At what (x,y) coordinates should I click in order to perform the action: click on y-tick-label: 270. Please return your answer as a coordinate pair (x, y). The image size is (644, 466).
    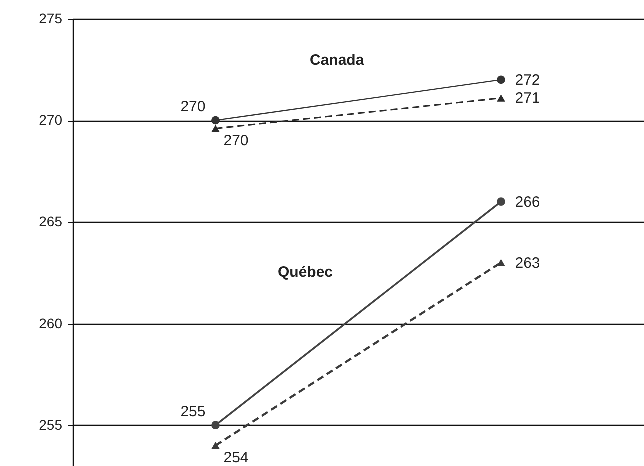
    Looking at the image, I should click on (51, 120).